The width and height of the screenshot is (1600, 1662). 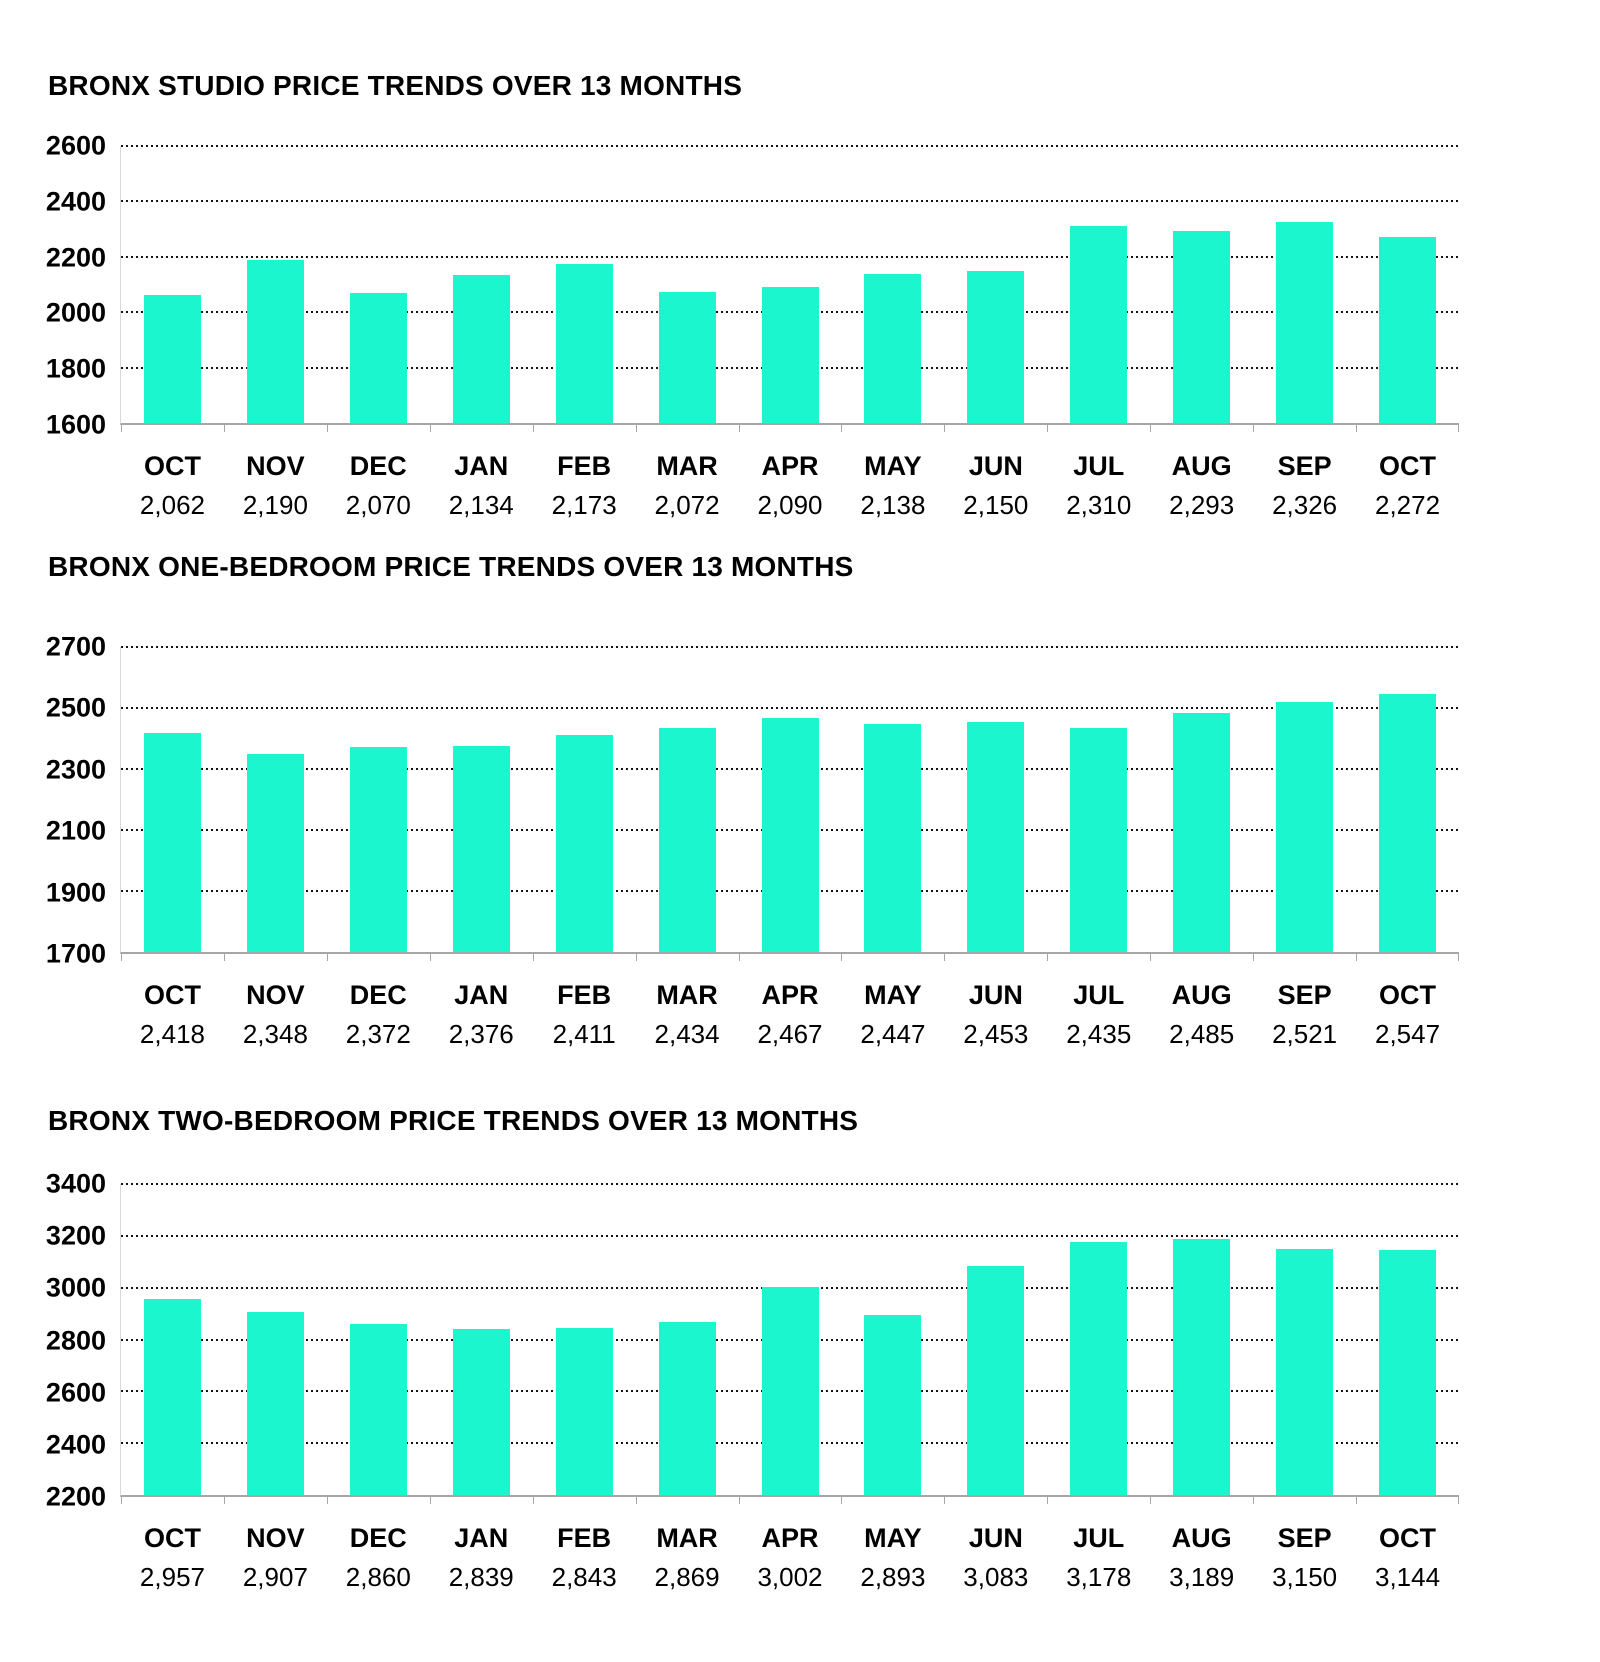 What do you see at coordinates (790, 1577) in the screenshot?
I see `value-label: 3,002` at bounding box center [790, 1577].